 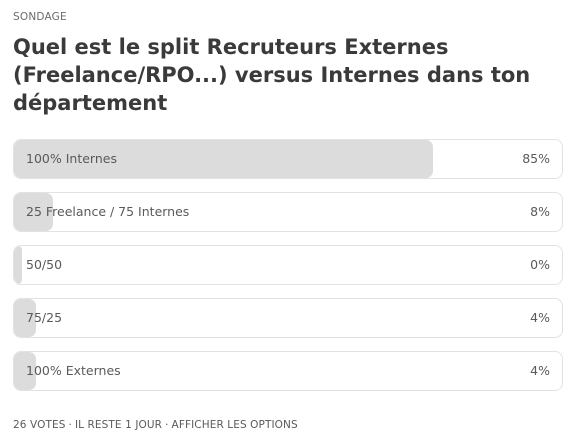 I want to click on poll-option-percent: 85%, so click(x=536, y=158).